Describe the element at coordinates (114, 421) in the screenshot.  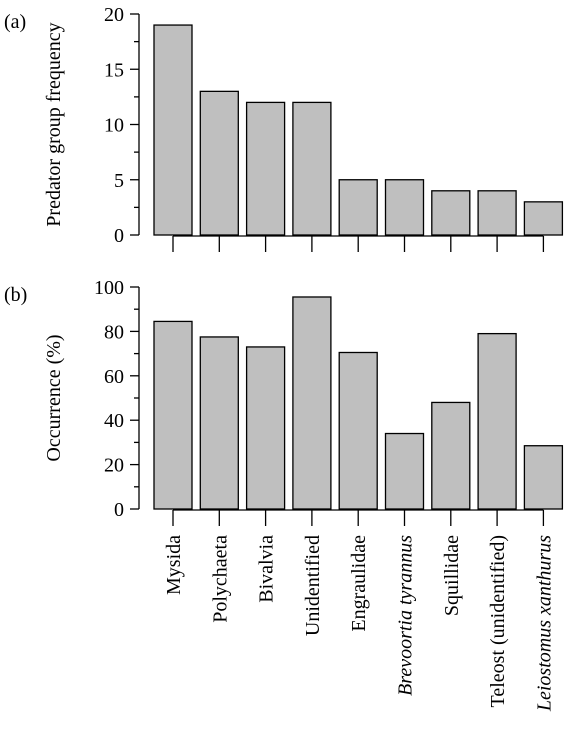
I see `y-tick-label: 40` at that location.